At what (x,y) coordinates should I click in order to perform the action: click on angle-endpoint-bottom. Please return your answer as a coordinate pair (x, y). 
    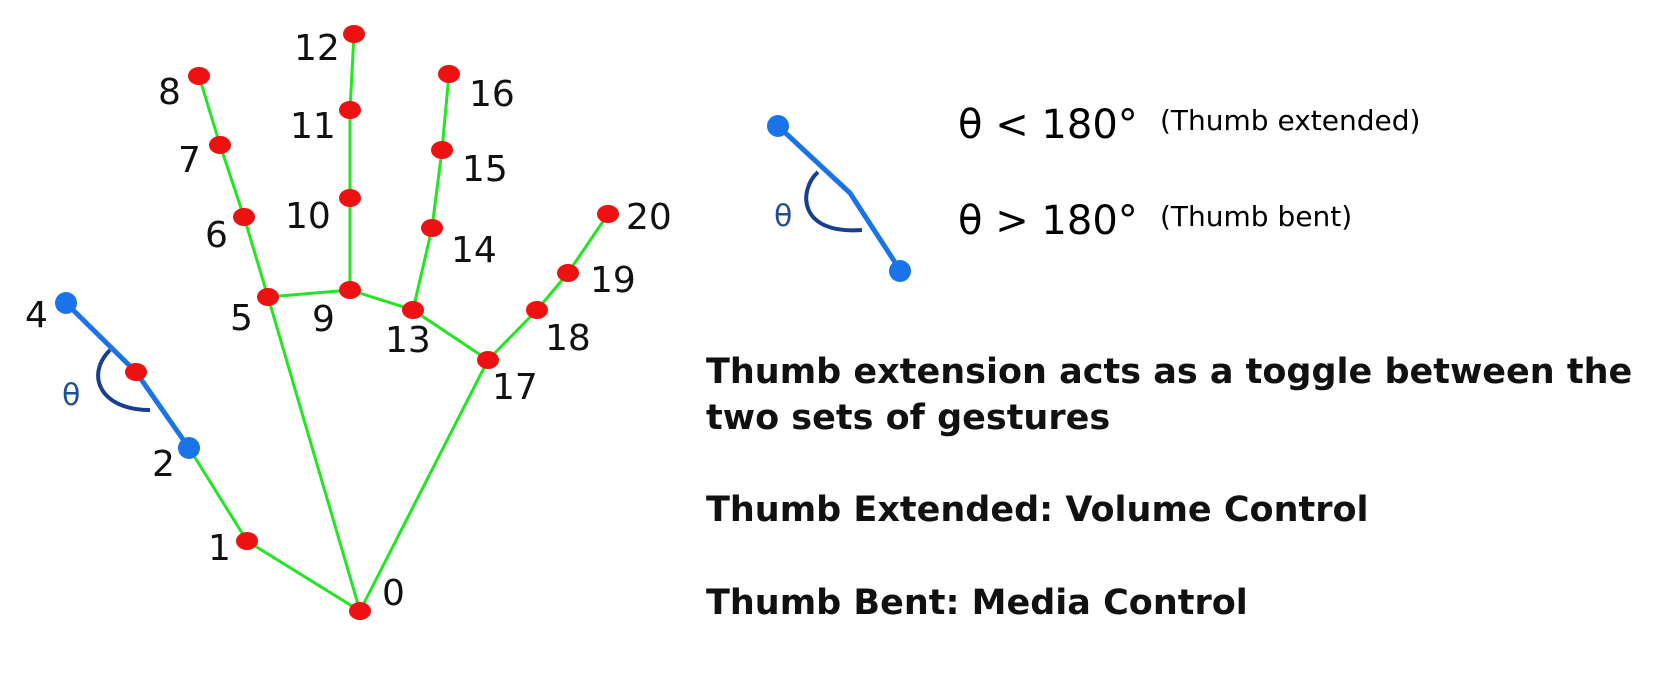
    Looking at the image, I should click on (900, 271).